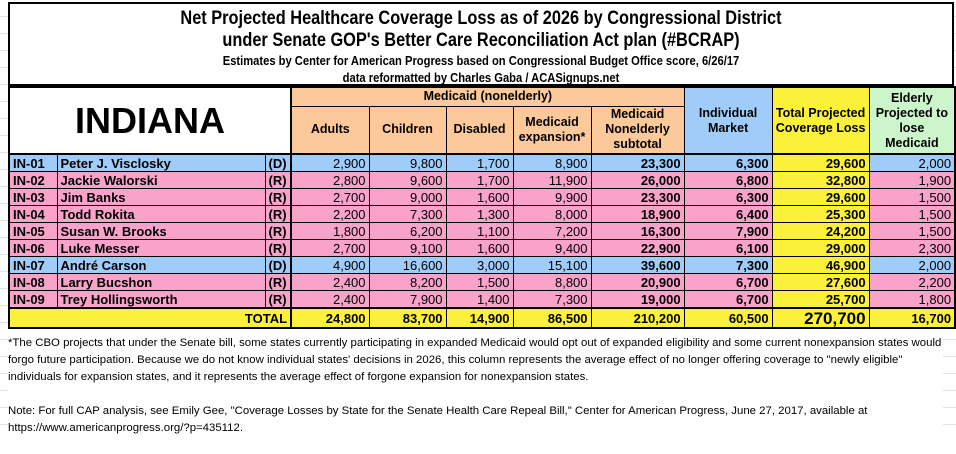 Image resolution: width=956 pixels, height=454 pixels. Describe the element at coordinates (637, 299) in the screenshot. I see `cell-subtotal: 19,000` at that location.